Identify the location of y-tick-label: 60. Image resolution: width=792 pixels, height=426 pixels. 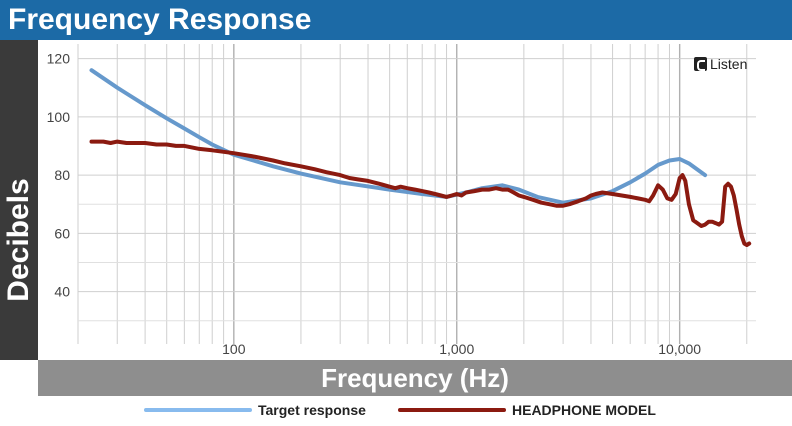
(62, 233).